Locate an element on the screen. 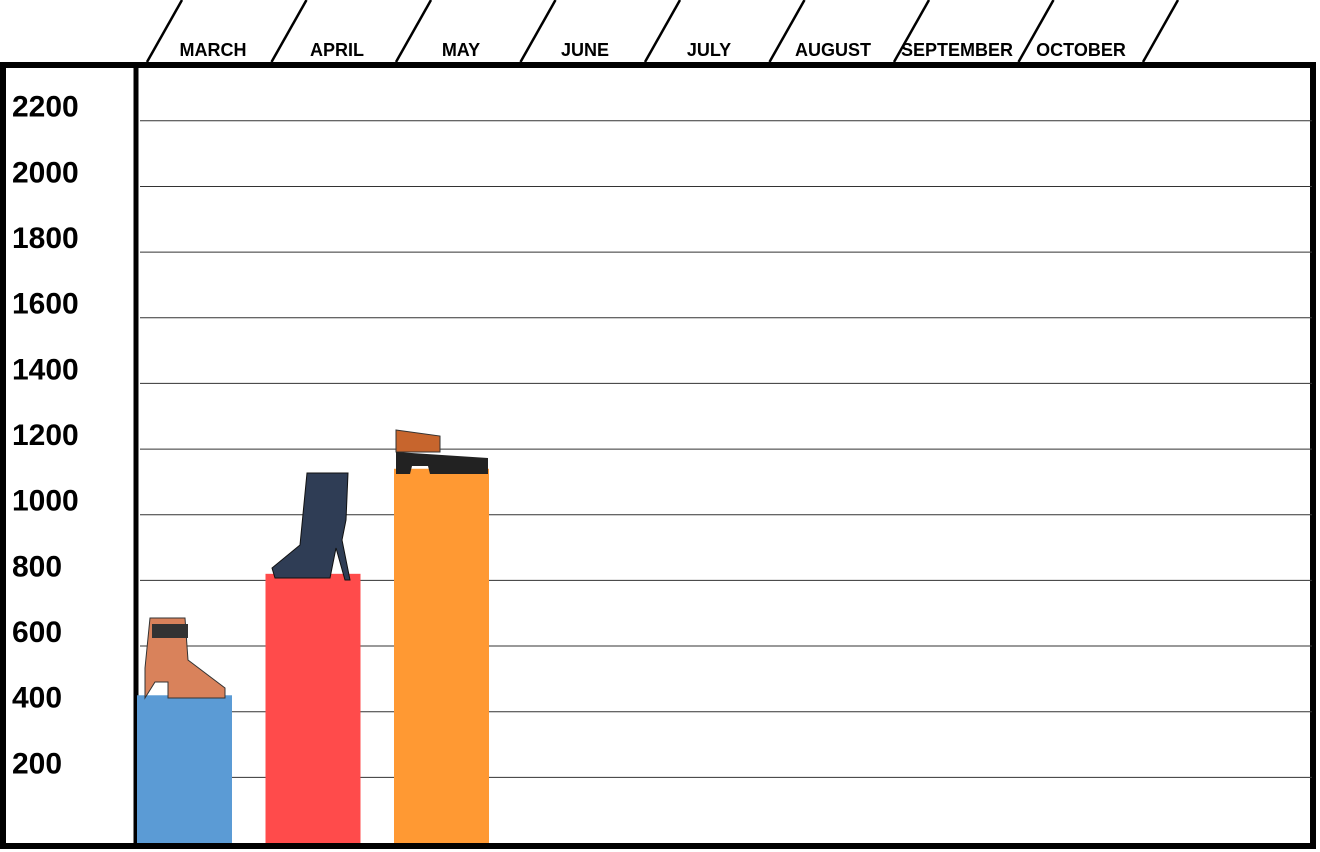  x-tick-label: AUGUST is located at coordinates (833, 50).